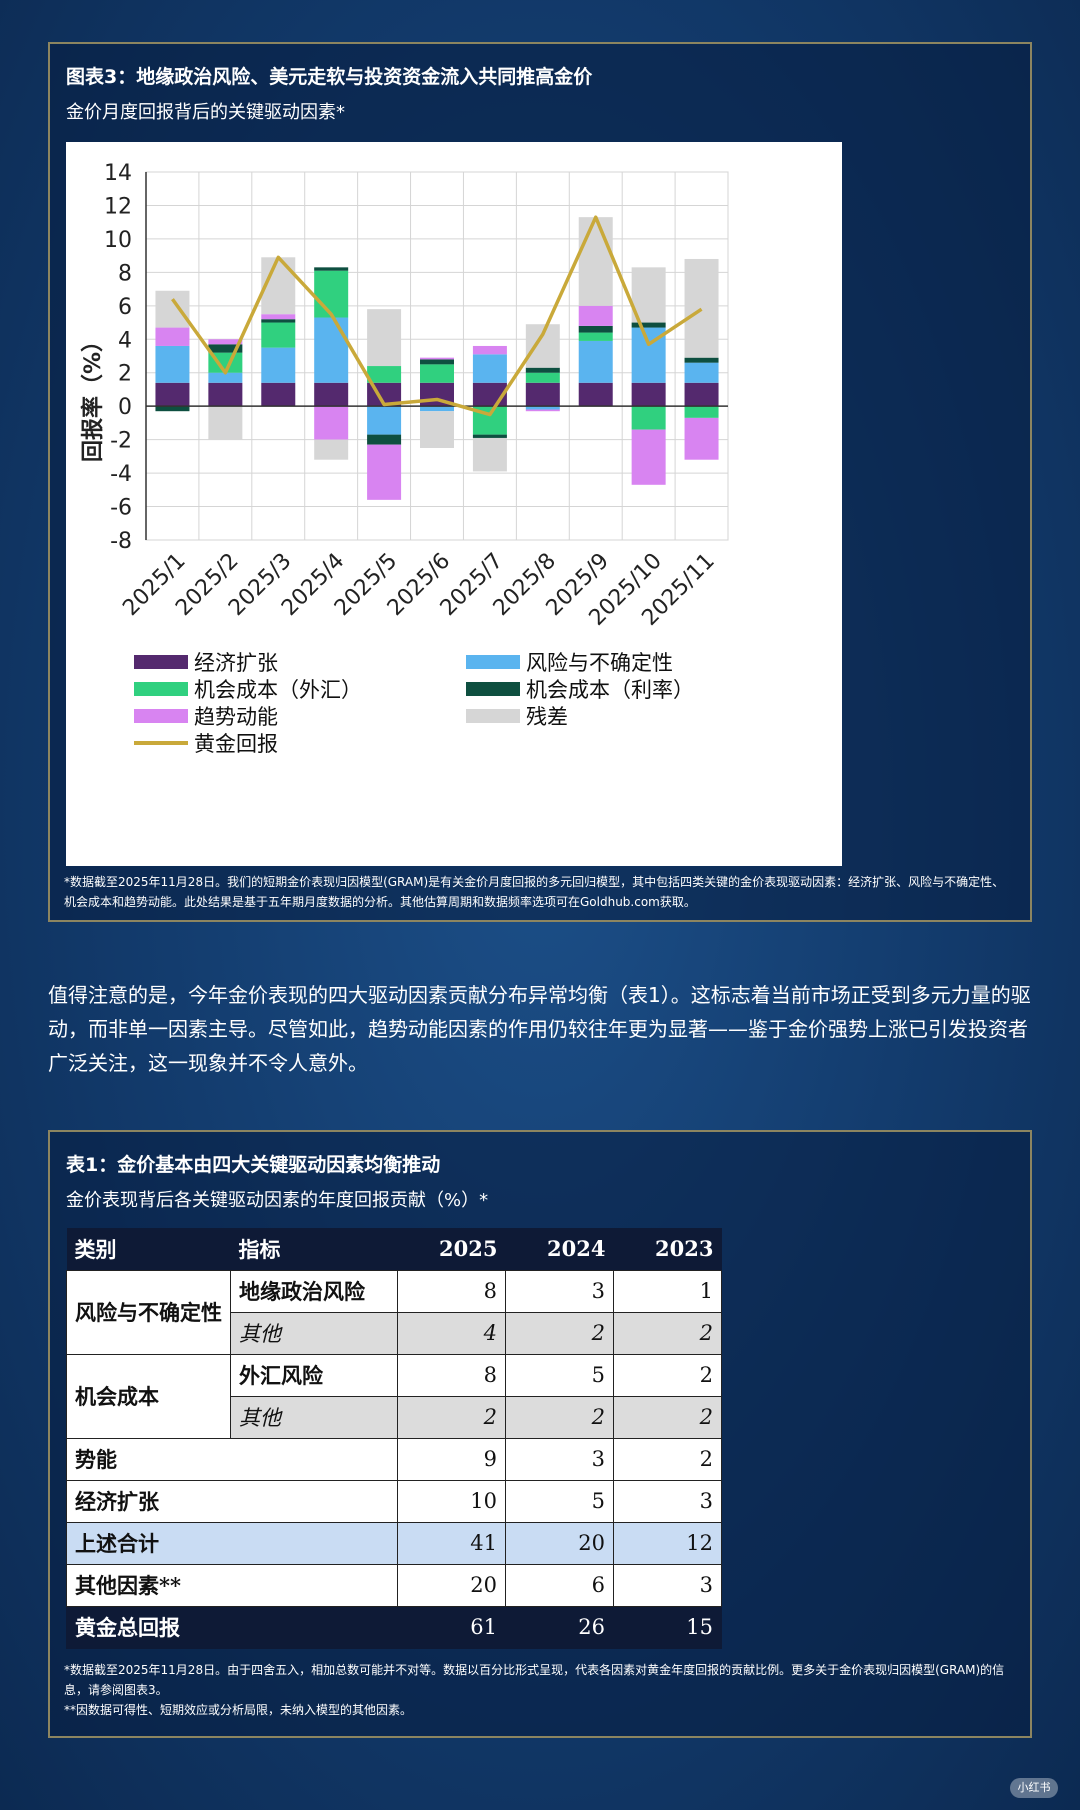 Image resolution: width=1080 pixels, height=1810 pixels. Describe the element at coordinates (232, 1627) in the screenshot. I see `cell-total-label: 黄金总回报` at that location.